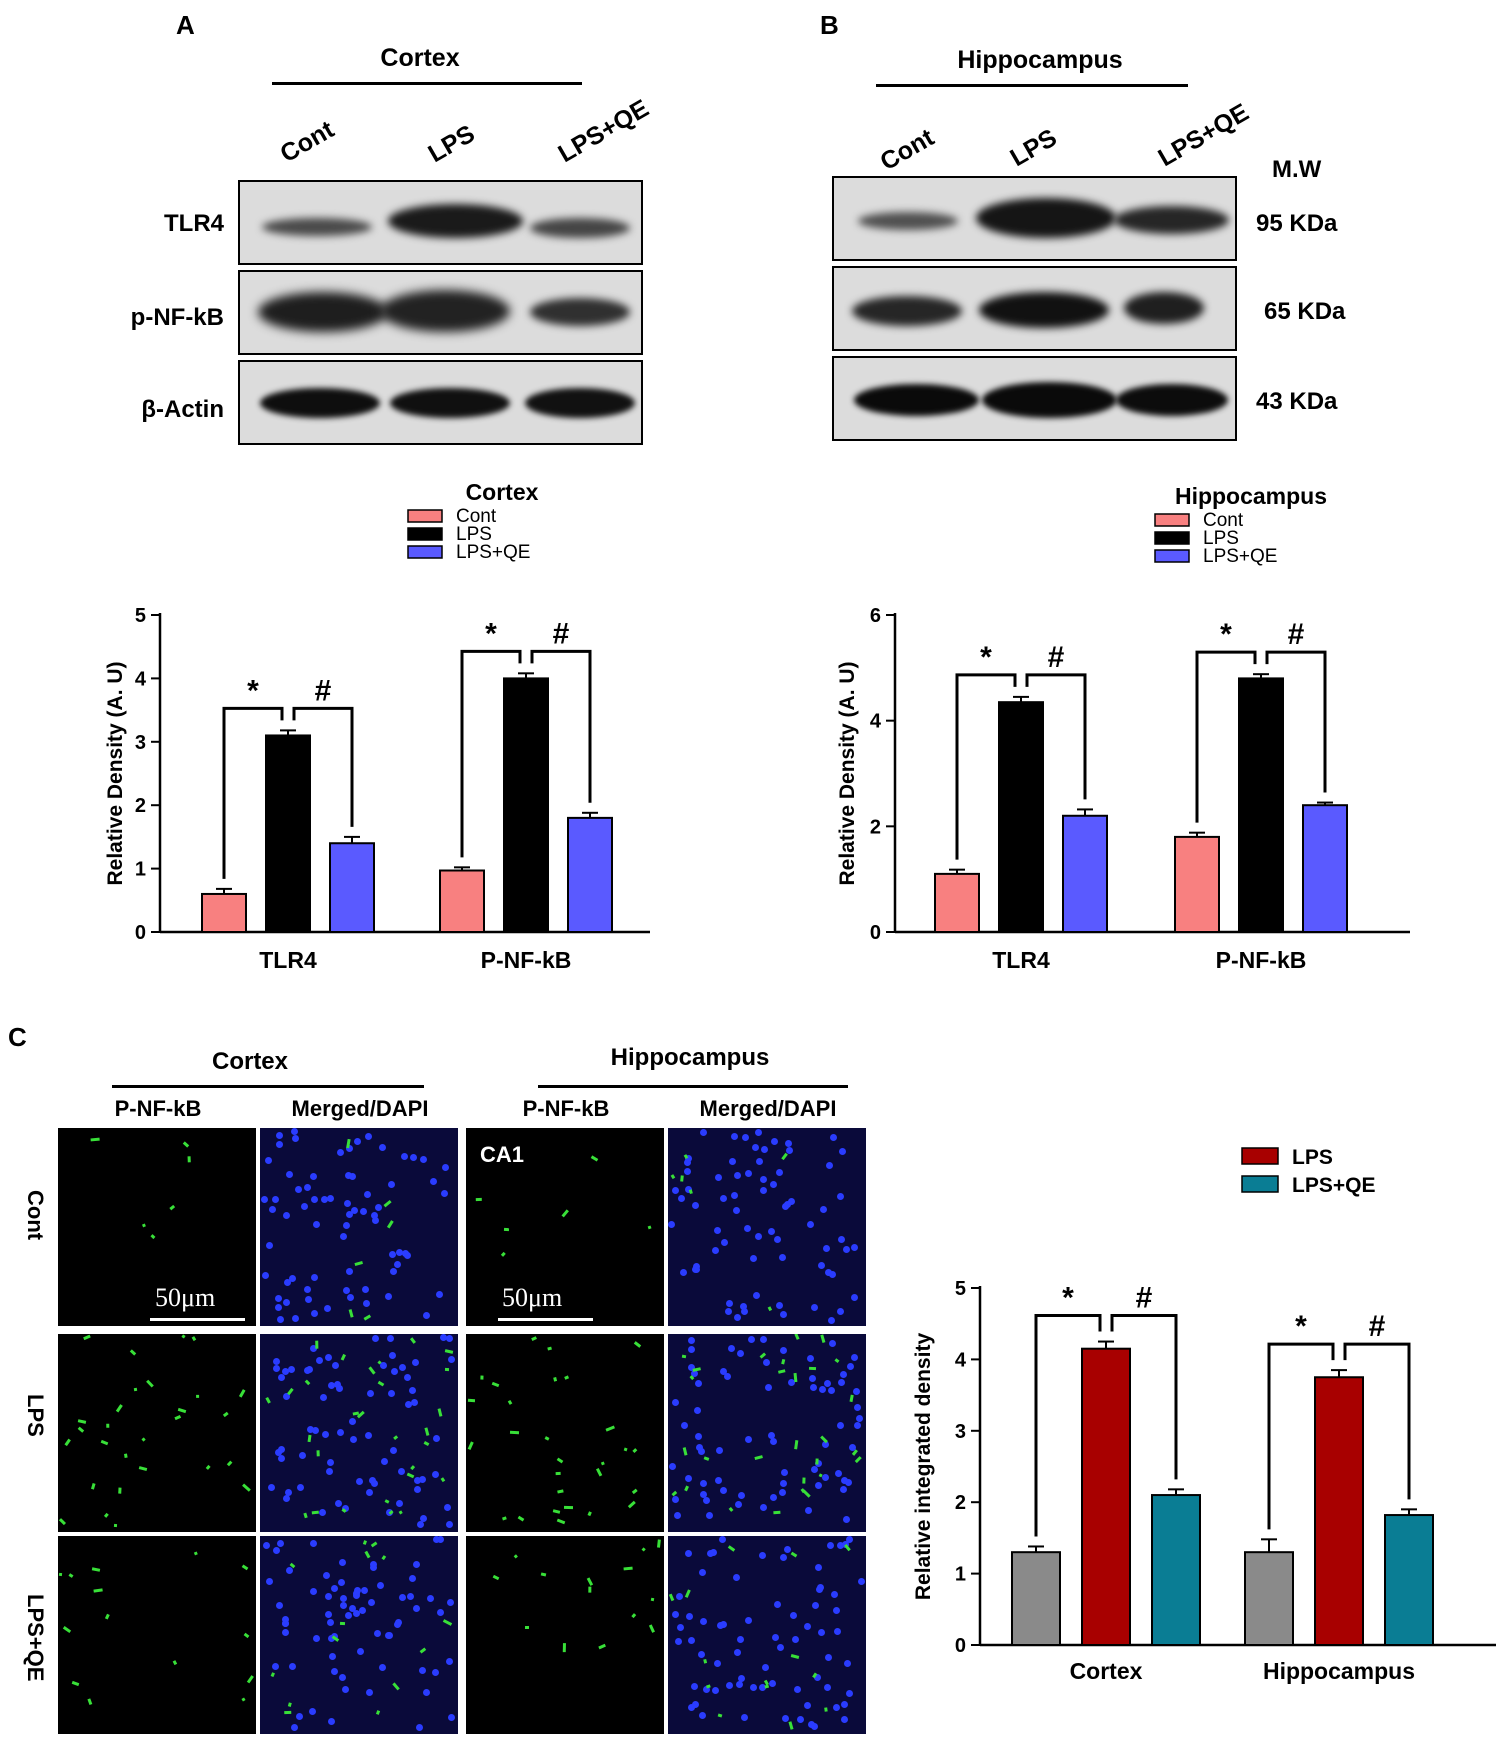 This screenshot has height=1738, width=1500. What do you see at coordinates (1033, 148) in the screenshot?
I see `blot-b-lane-lps: LPS` at bounding box center [1033, 148].